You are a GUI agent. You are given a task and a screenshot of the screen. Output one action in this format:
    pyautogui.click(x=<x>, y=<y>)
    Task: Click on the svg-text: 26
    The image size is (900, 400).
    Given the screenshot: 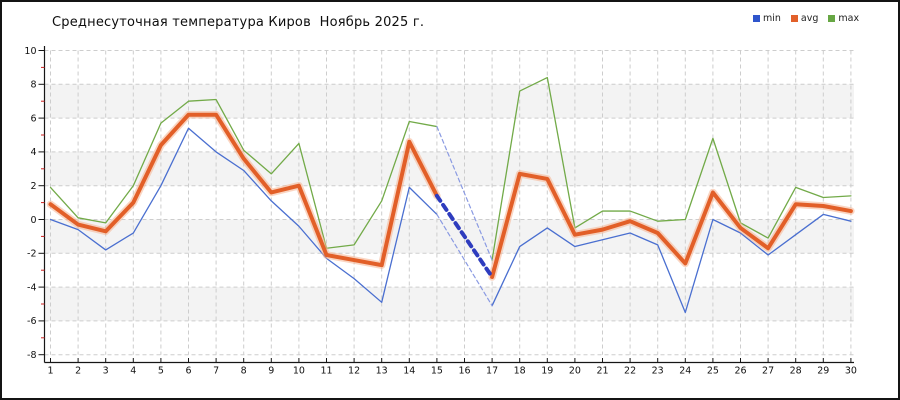 What is the action you would take?
    pyautogui.click(x=740, y=371)
    